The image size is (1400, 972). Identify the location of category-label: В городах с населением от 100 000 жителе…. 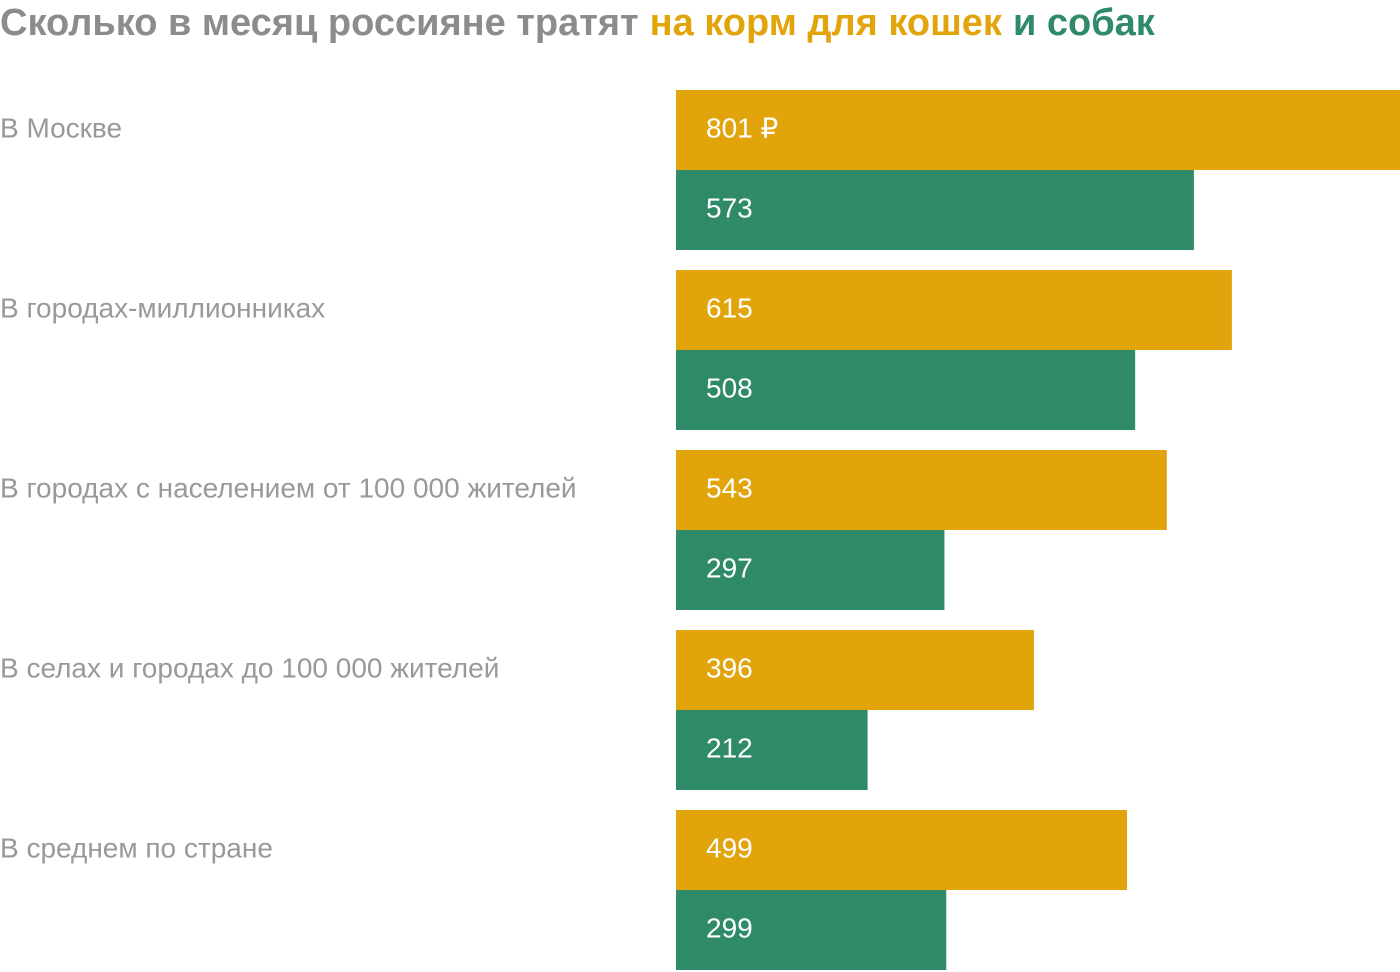
(288, 487).